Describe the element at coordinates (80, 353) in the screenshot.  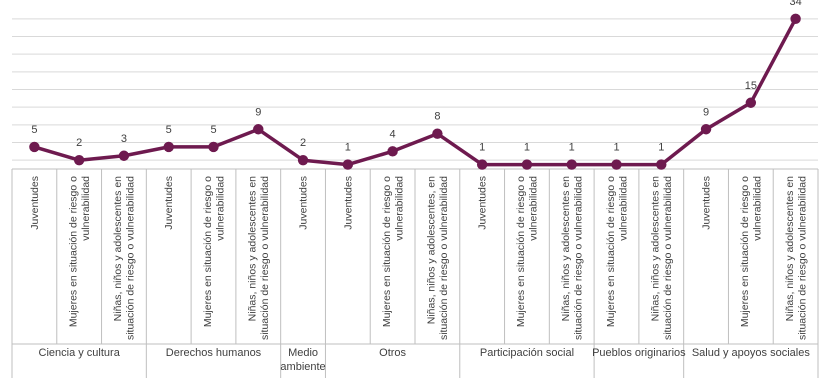
I see `group-label: Ciencia y cultura` at that location.